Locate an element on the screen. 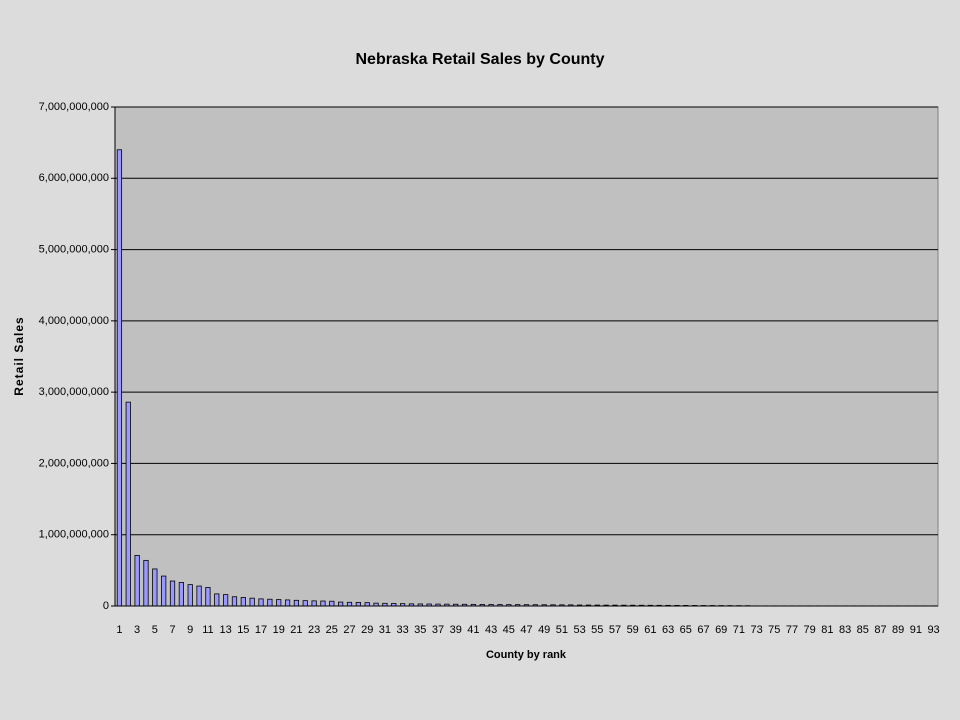 Image resolution: width=960 pixels, height=720 pixels. x-tick-label: 35 is located at coordinates (420, 630).